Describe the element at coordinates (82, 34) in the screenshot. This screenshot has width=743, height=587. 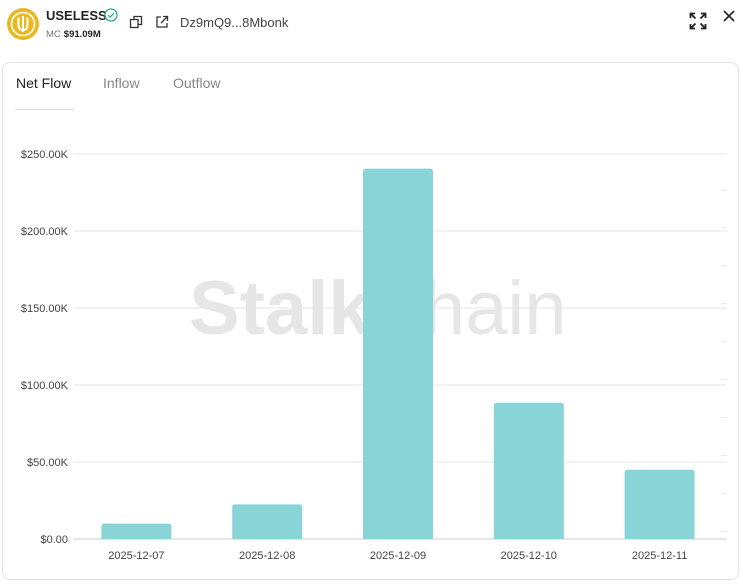
I see `market-cap-value: $91.09M` at that location.